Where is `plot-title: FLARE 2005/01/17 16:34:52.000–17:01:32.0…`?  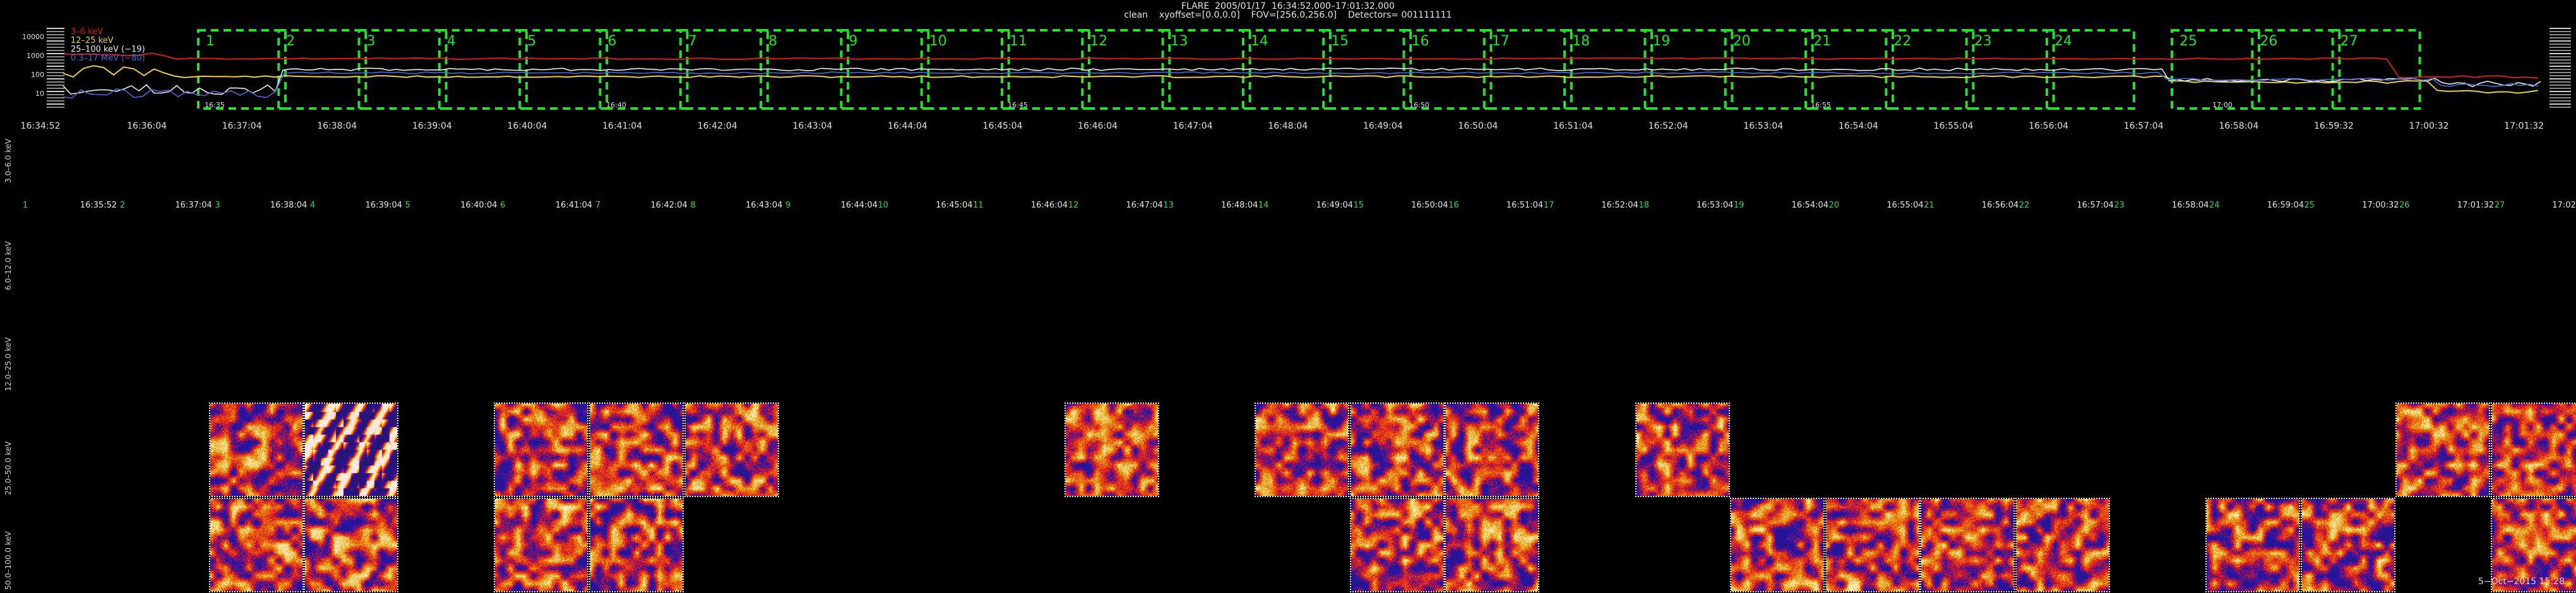 plot-title: FLARE 2005/01/17 16:34:52.000–17:01:32.0… is located at coordinates (1288, 6).